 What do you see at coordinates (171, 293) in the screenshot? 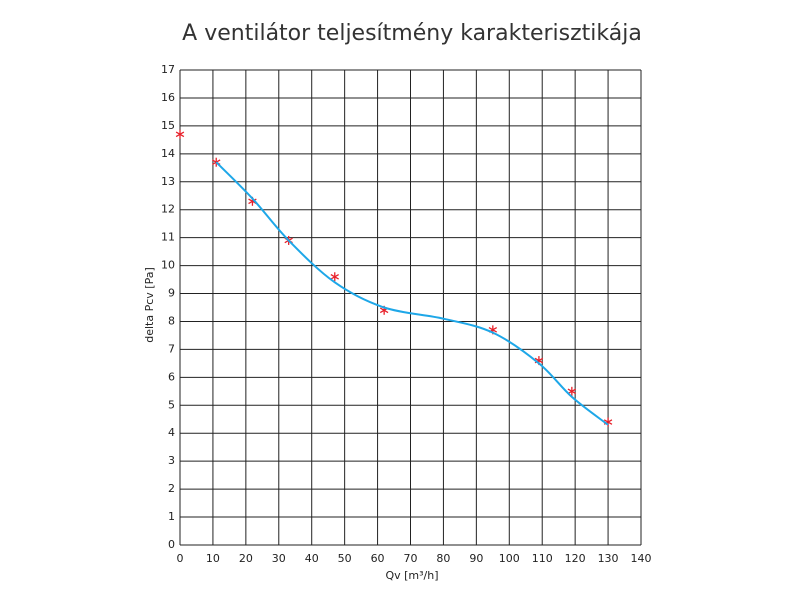
I see `y-tick-label: 9` at bounding box center [171, 293].